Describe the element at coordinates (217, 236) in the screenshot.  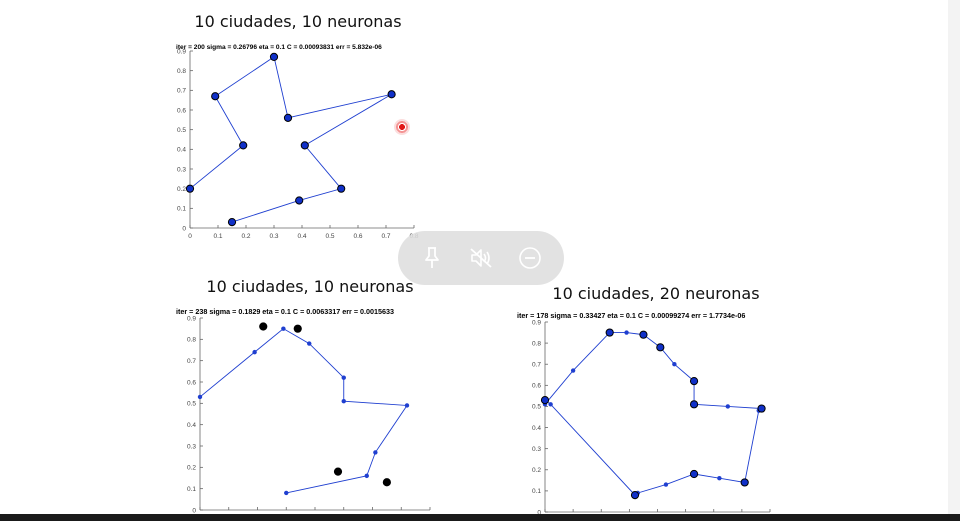
I see `x-tick-label: 0.1` at that location.